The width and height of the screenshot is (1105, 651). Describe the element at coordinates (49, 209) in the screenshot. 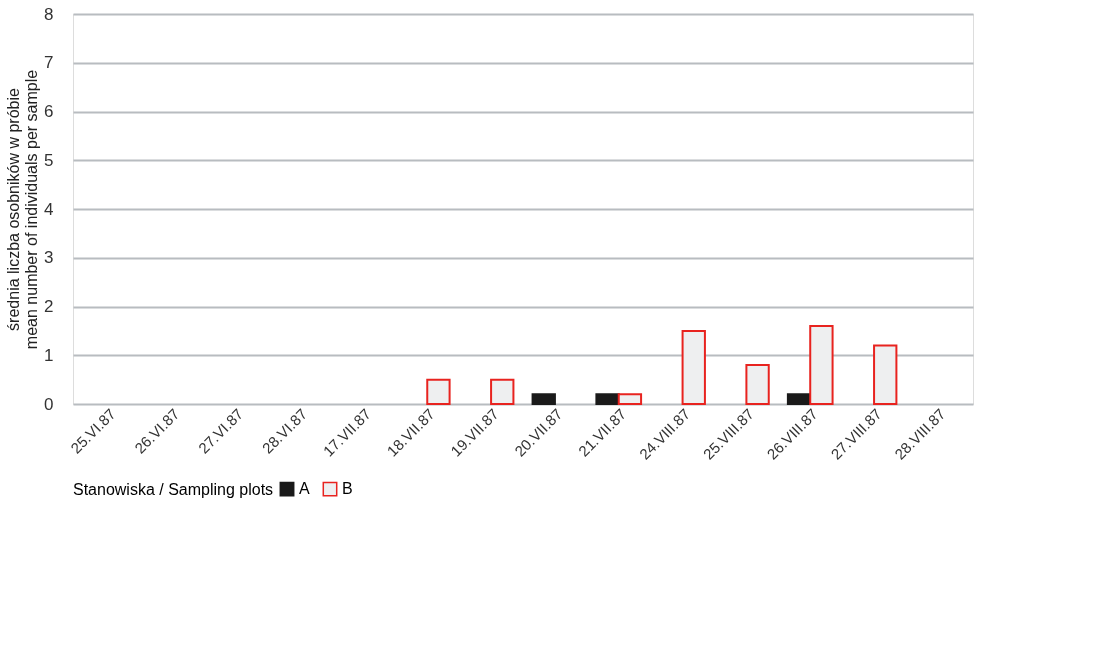

I see `y-tick-label: 4` at that location.